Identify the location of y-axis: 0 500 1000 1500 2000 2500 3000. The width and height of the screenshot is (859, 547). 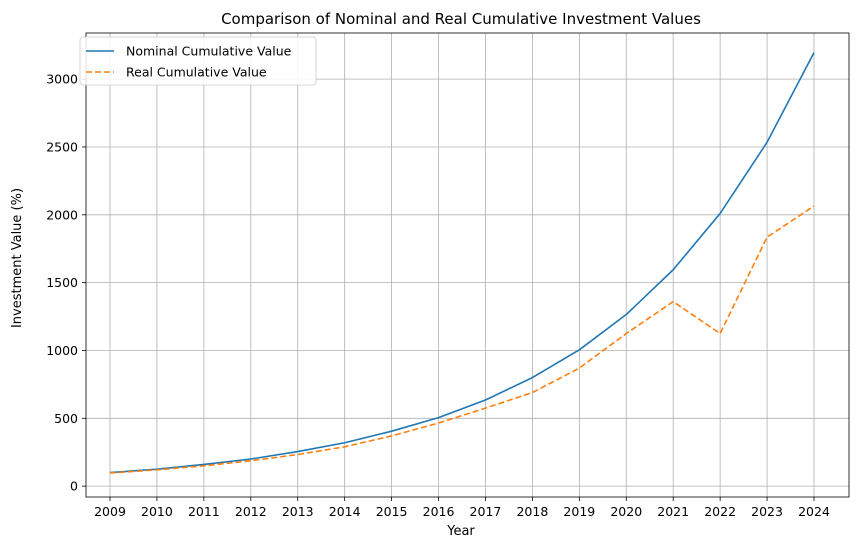
(66, 283).